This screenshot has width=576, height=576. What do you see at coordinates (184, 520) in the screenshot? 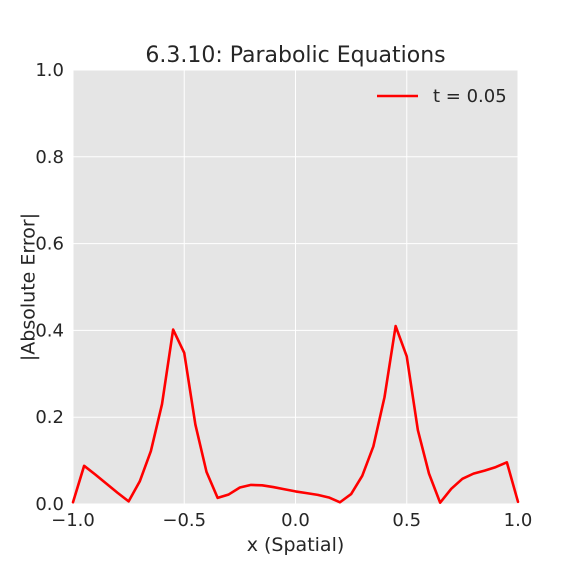
I see `x-tick-label: −0.5` at bounding box center [184, 520].